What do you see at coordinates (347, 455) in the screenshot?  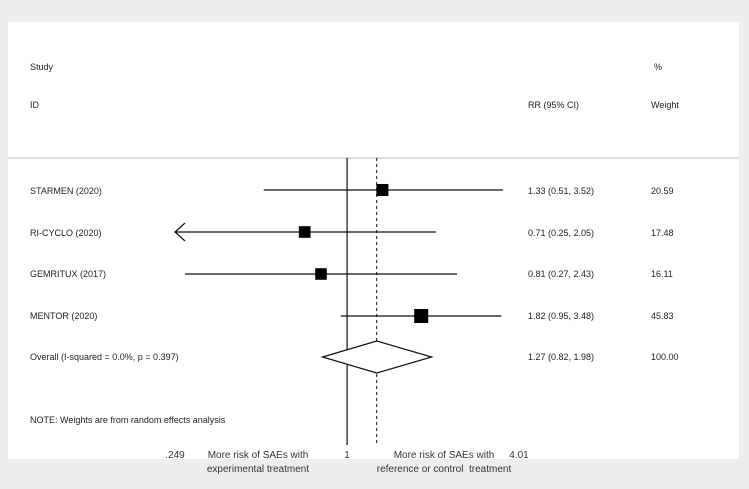 I see `x-tick-label: 1` at bounding box center [347, 455].